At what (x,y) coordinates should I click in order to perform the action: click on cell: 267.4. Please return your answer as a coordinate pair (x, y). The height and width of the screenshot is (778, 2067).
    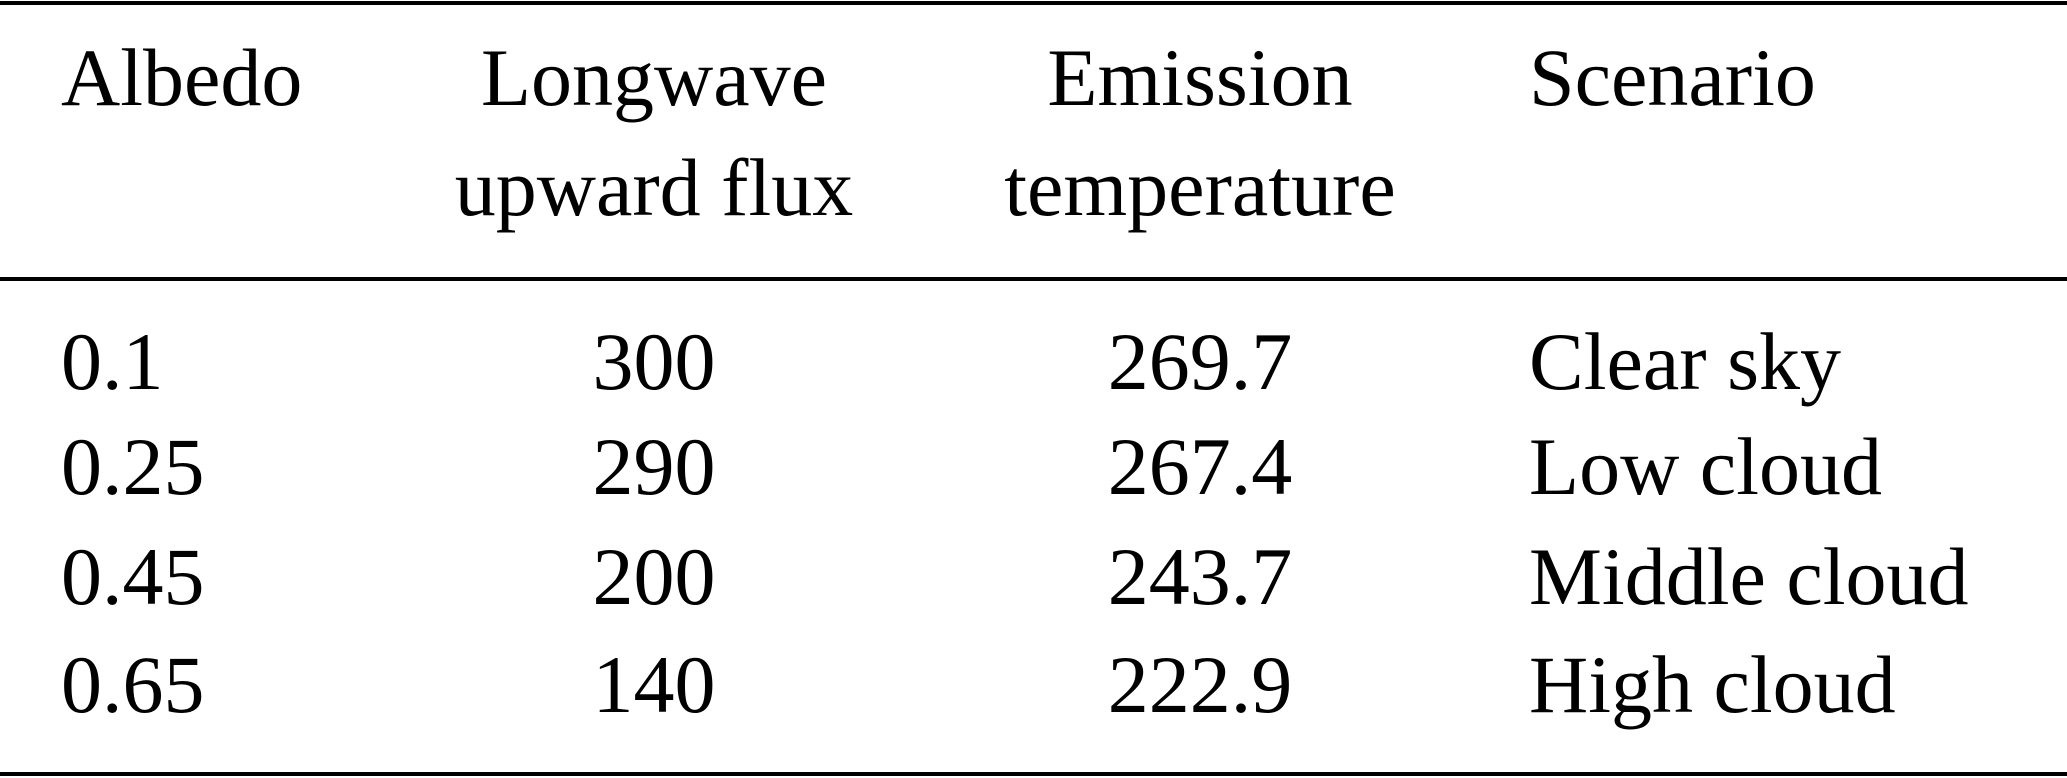
    Looking at the image, I should click on (1200, 466).